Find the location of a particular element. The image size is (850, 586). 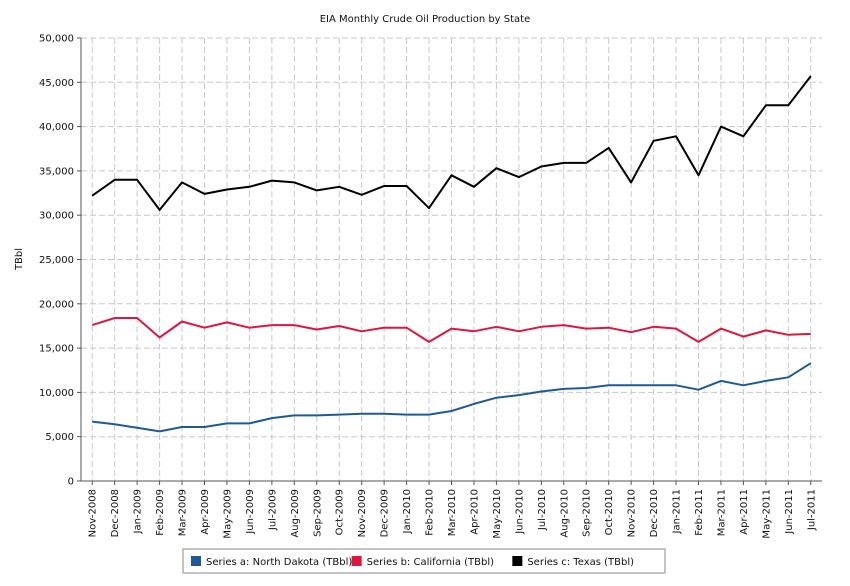

x-tick-label: Oct-2010 is located at coordinates (609, 512).